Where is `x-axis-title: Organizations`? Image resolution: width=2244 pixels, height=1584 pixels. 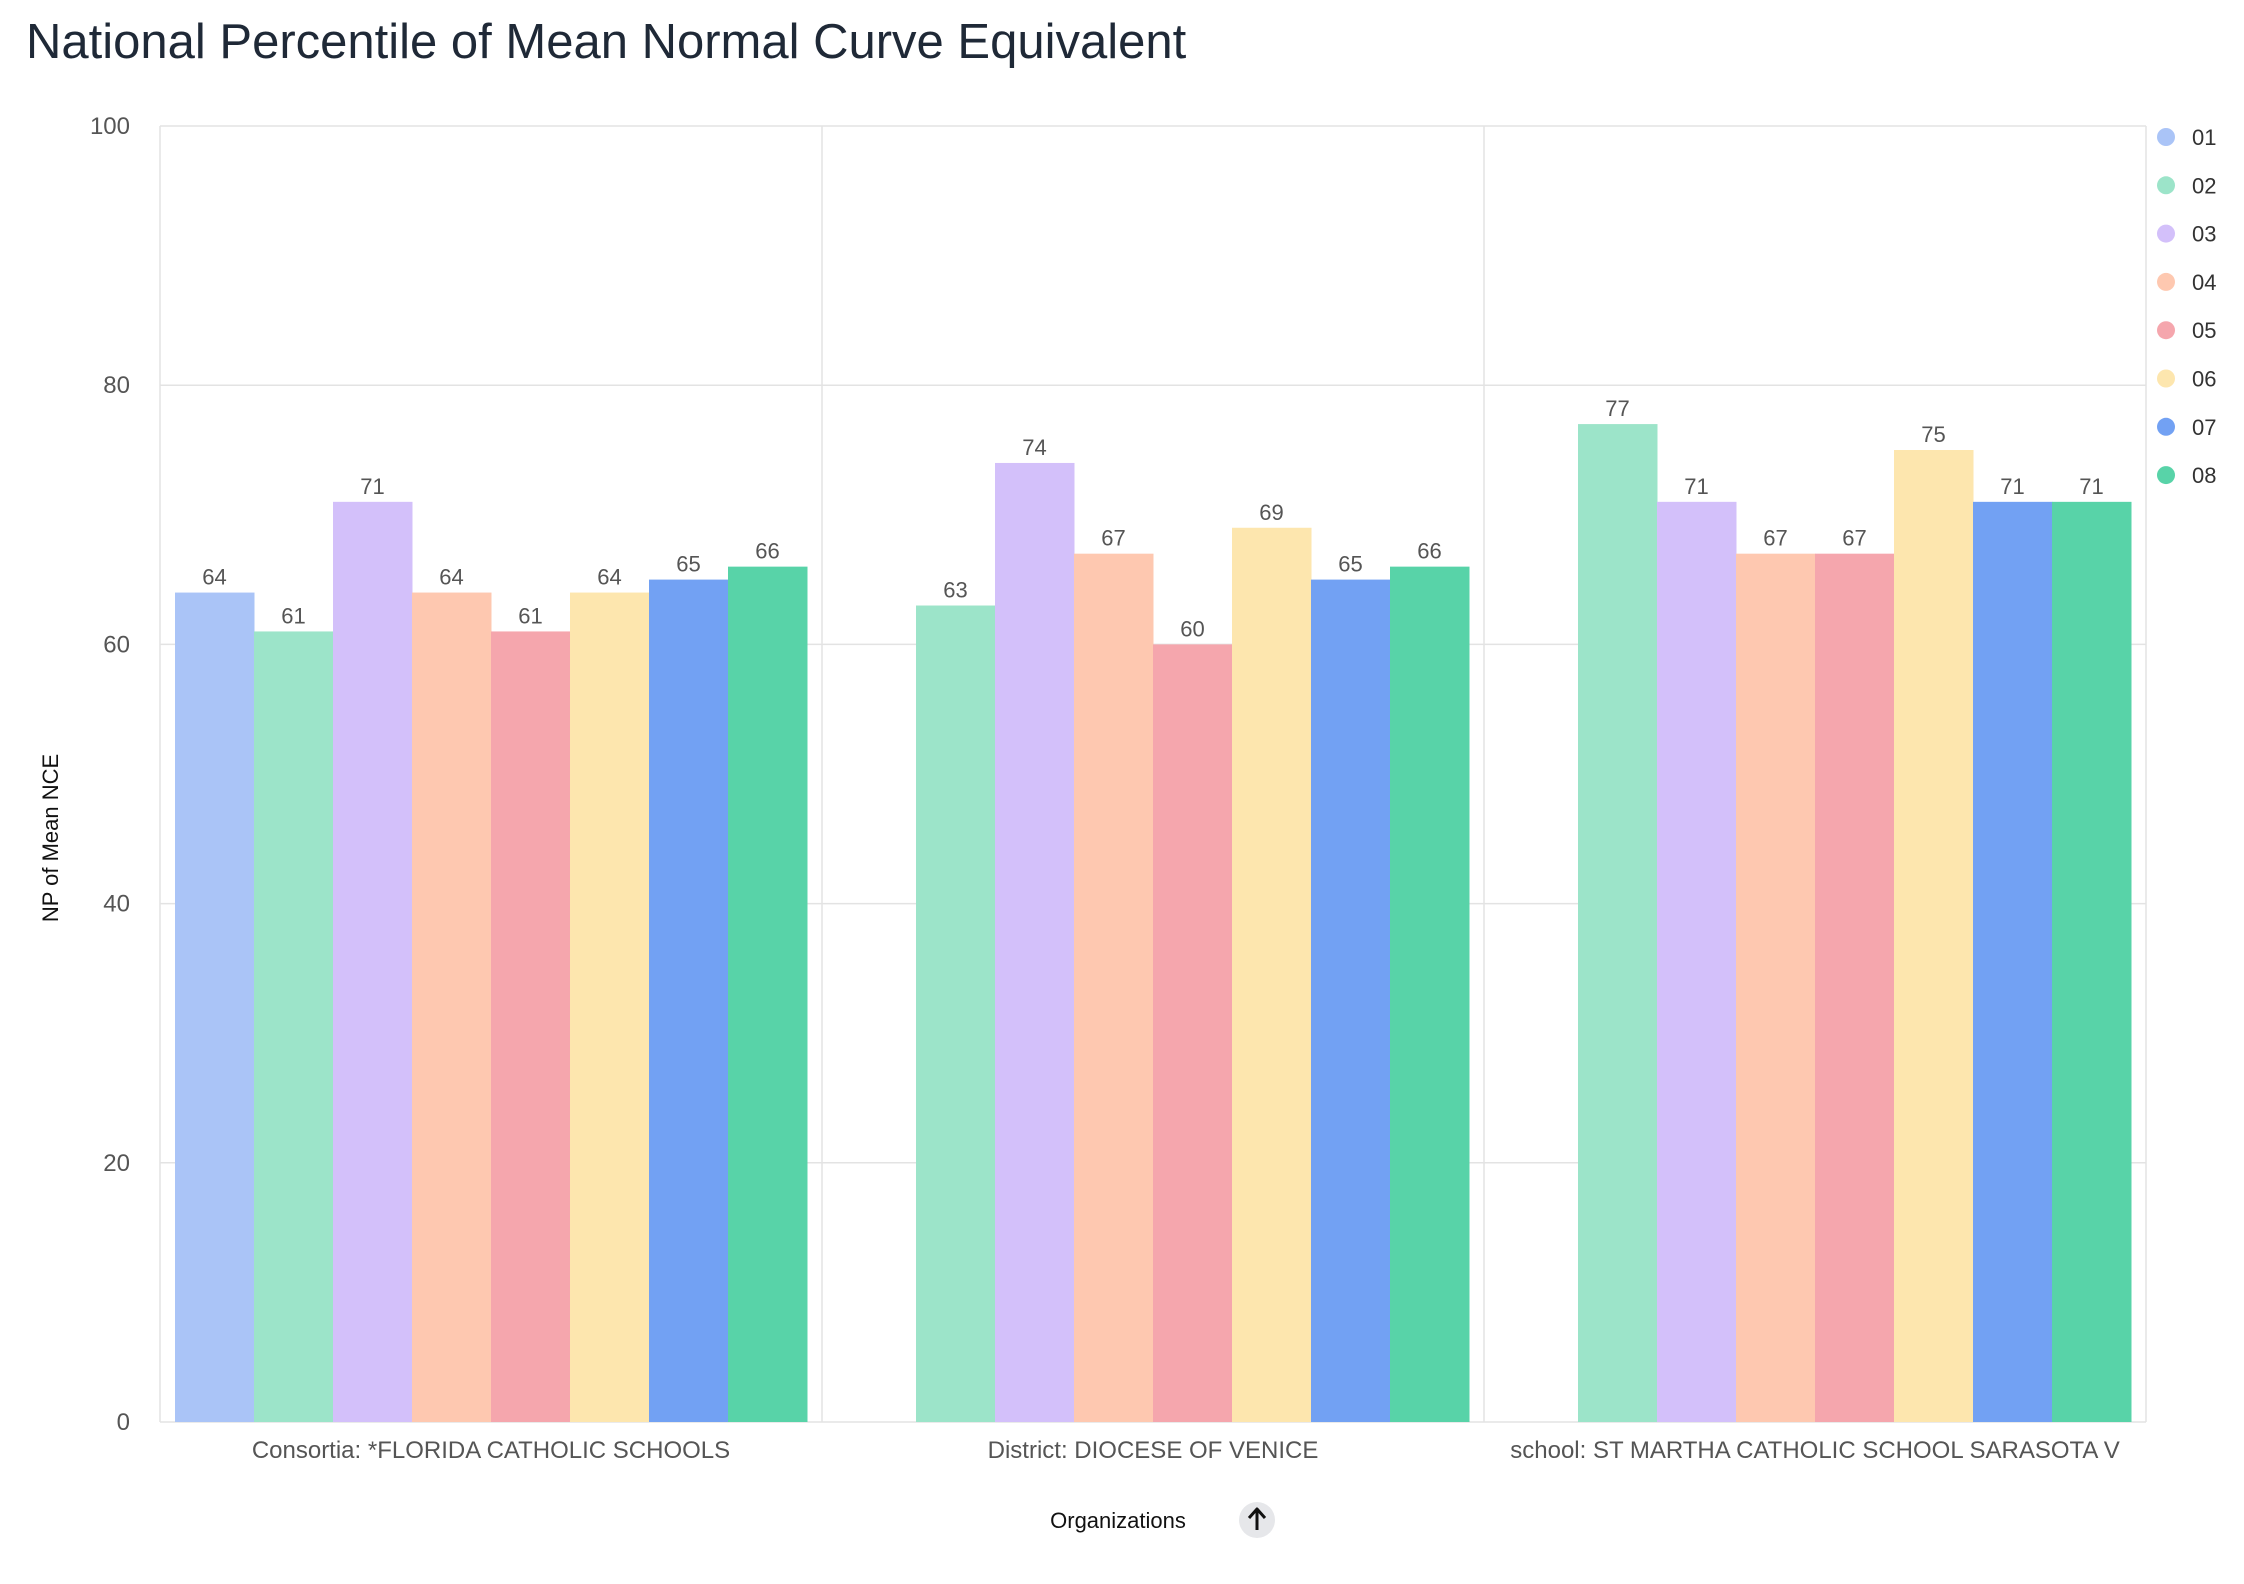
x-axis-title: Organizations is located at coordinates (1118, 1520).